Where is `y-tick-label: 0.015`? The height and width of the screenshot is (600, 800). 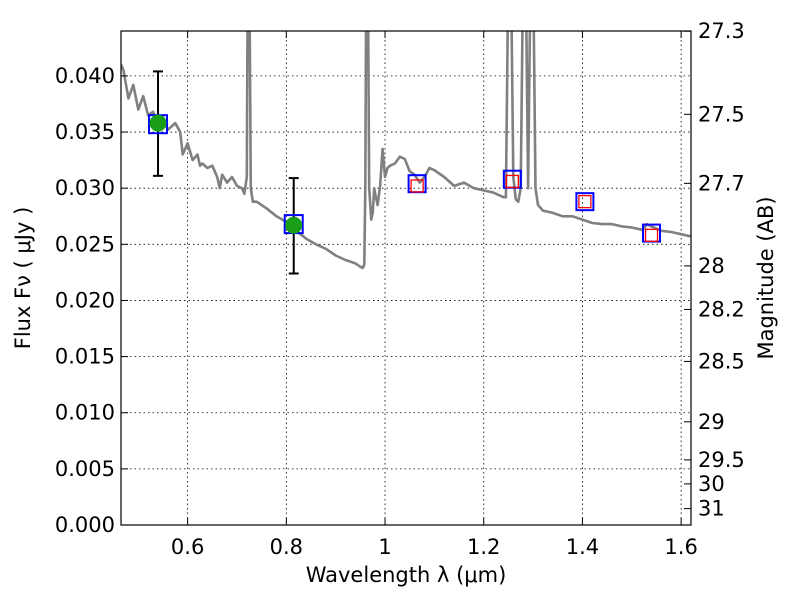 y-tick-label: 0.015 is located at coordinates (85, 357).